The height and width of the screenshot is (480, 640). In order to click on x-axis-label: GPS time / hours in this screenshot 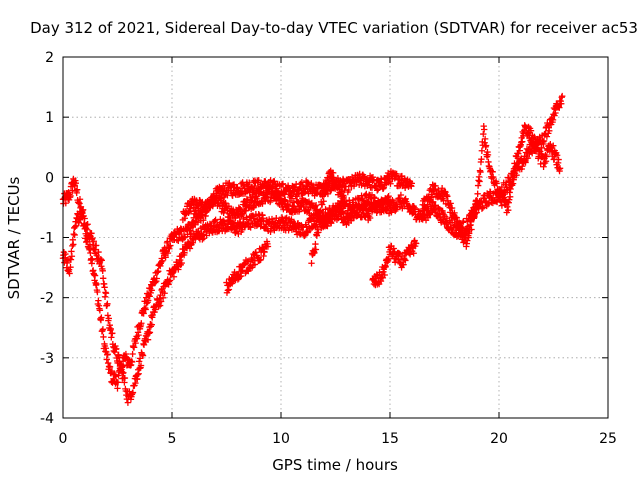, I will do `click(335, 465)`.